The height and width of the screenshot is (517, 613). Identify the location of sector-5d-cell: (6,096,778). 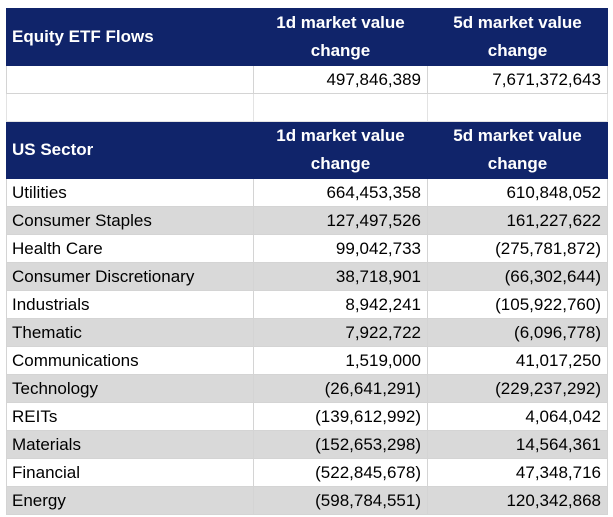
(517, 332).